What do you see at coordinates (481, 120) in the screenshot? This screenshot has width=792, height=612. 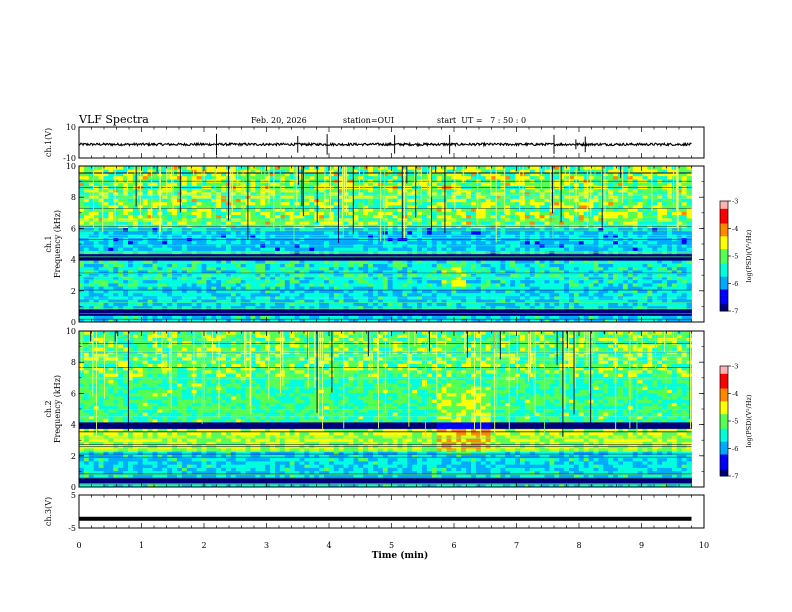 I see `start-time-label: start UT = 7 : 50 : 0` at bounding box center [481, 120].